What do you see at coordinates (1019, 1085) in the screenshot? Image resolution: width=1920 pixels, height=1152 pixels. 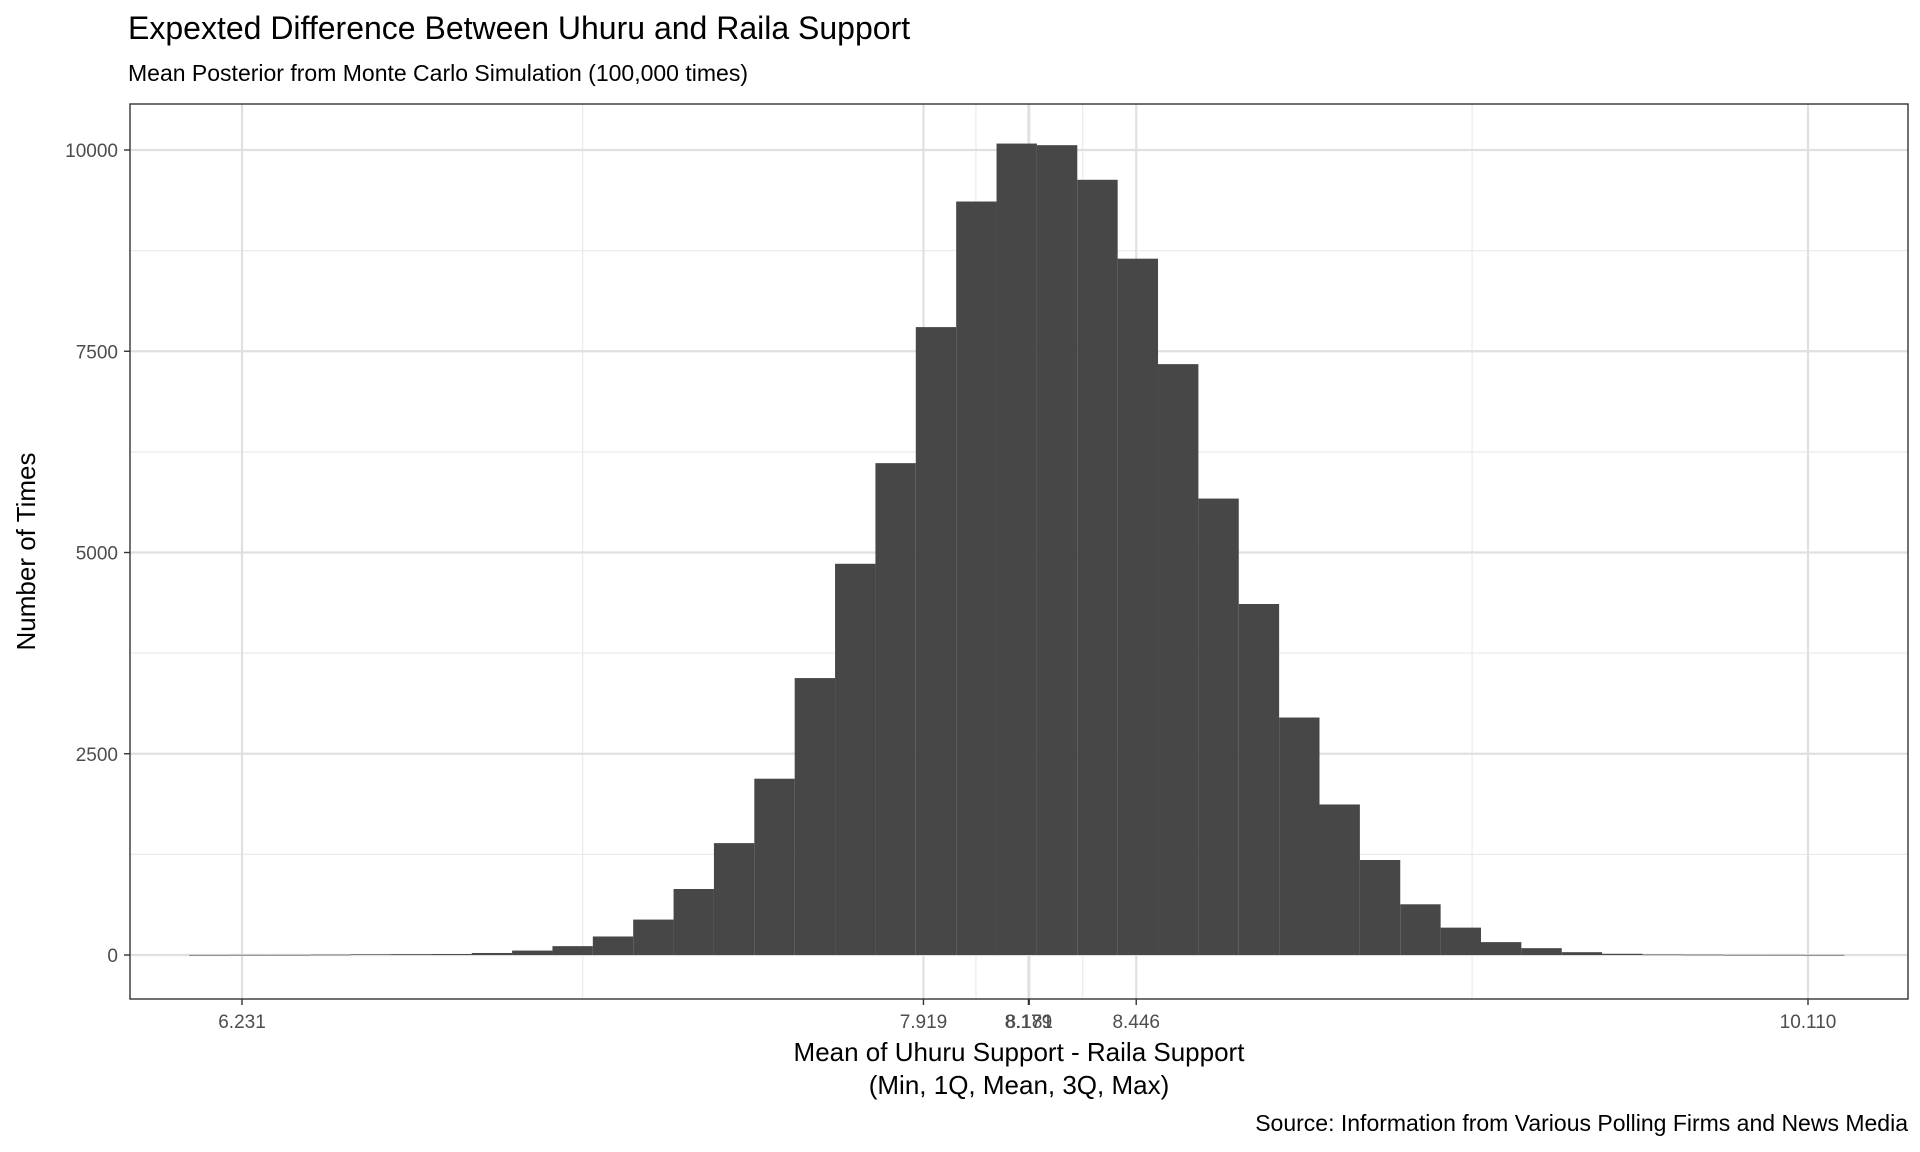 I see `x-axis-title-line2: (Min, 1Q, Mean, 3Q, Max)` at bounding box center [1019, 1085].